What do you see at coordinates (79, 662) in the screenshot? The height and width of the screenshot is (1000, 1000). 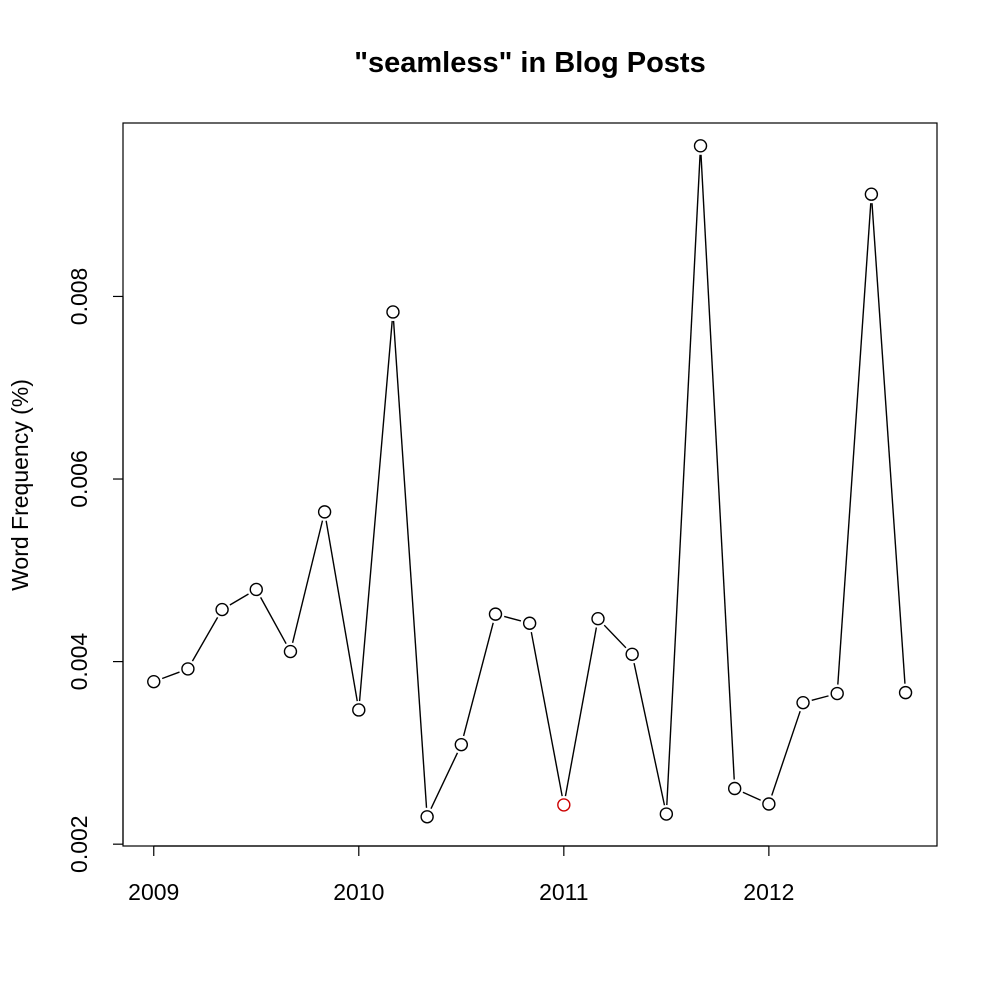 I see `y-tick-label: 0.004` at bounding box center [79, 662].